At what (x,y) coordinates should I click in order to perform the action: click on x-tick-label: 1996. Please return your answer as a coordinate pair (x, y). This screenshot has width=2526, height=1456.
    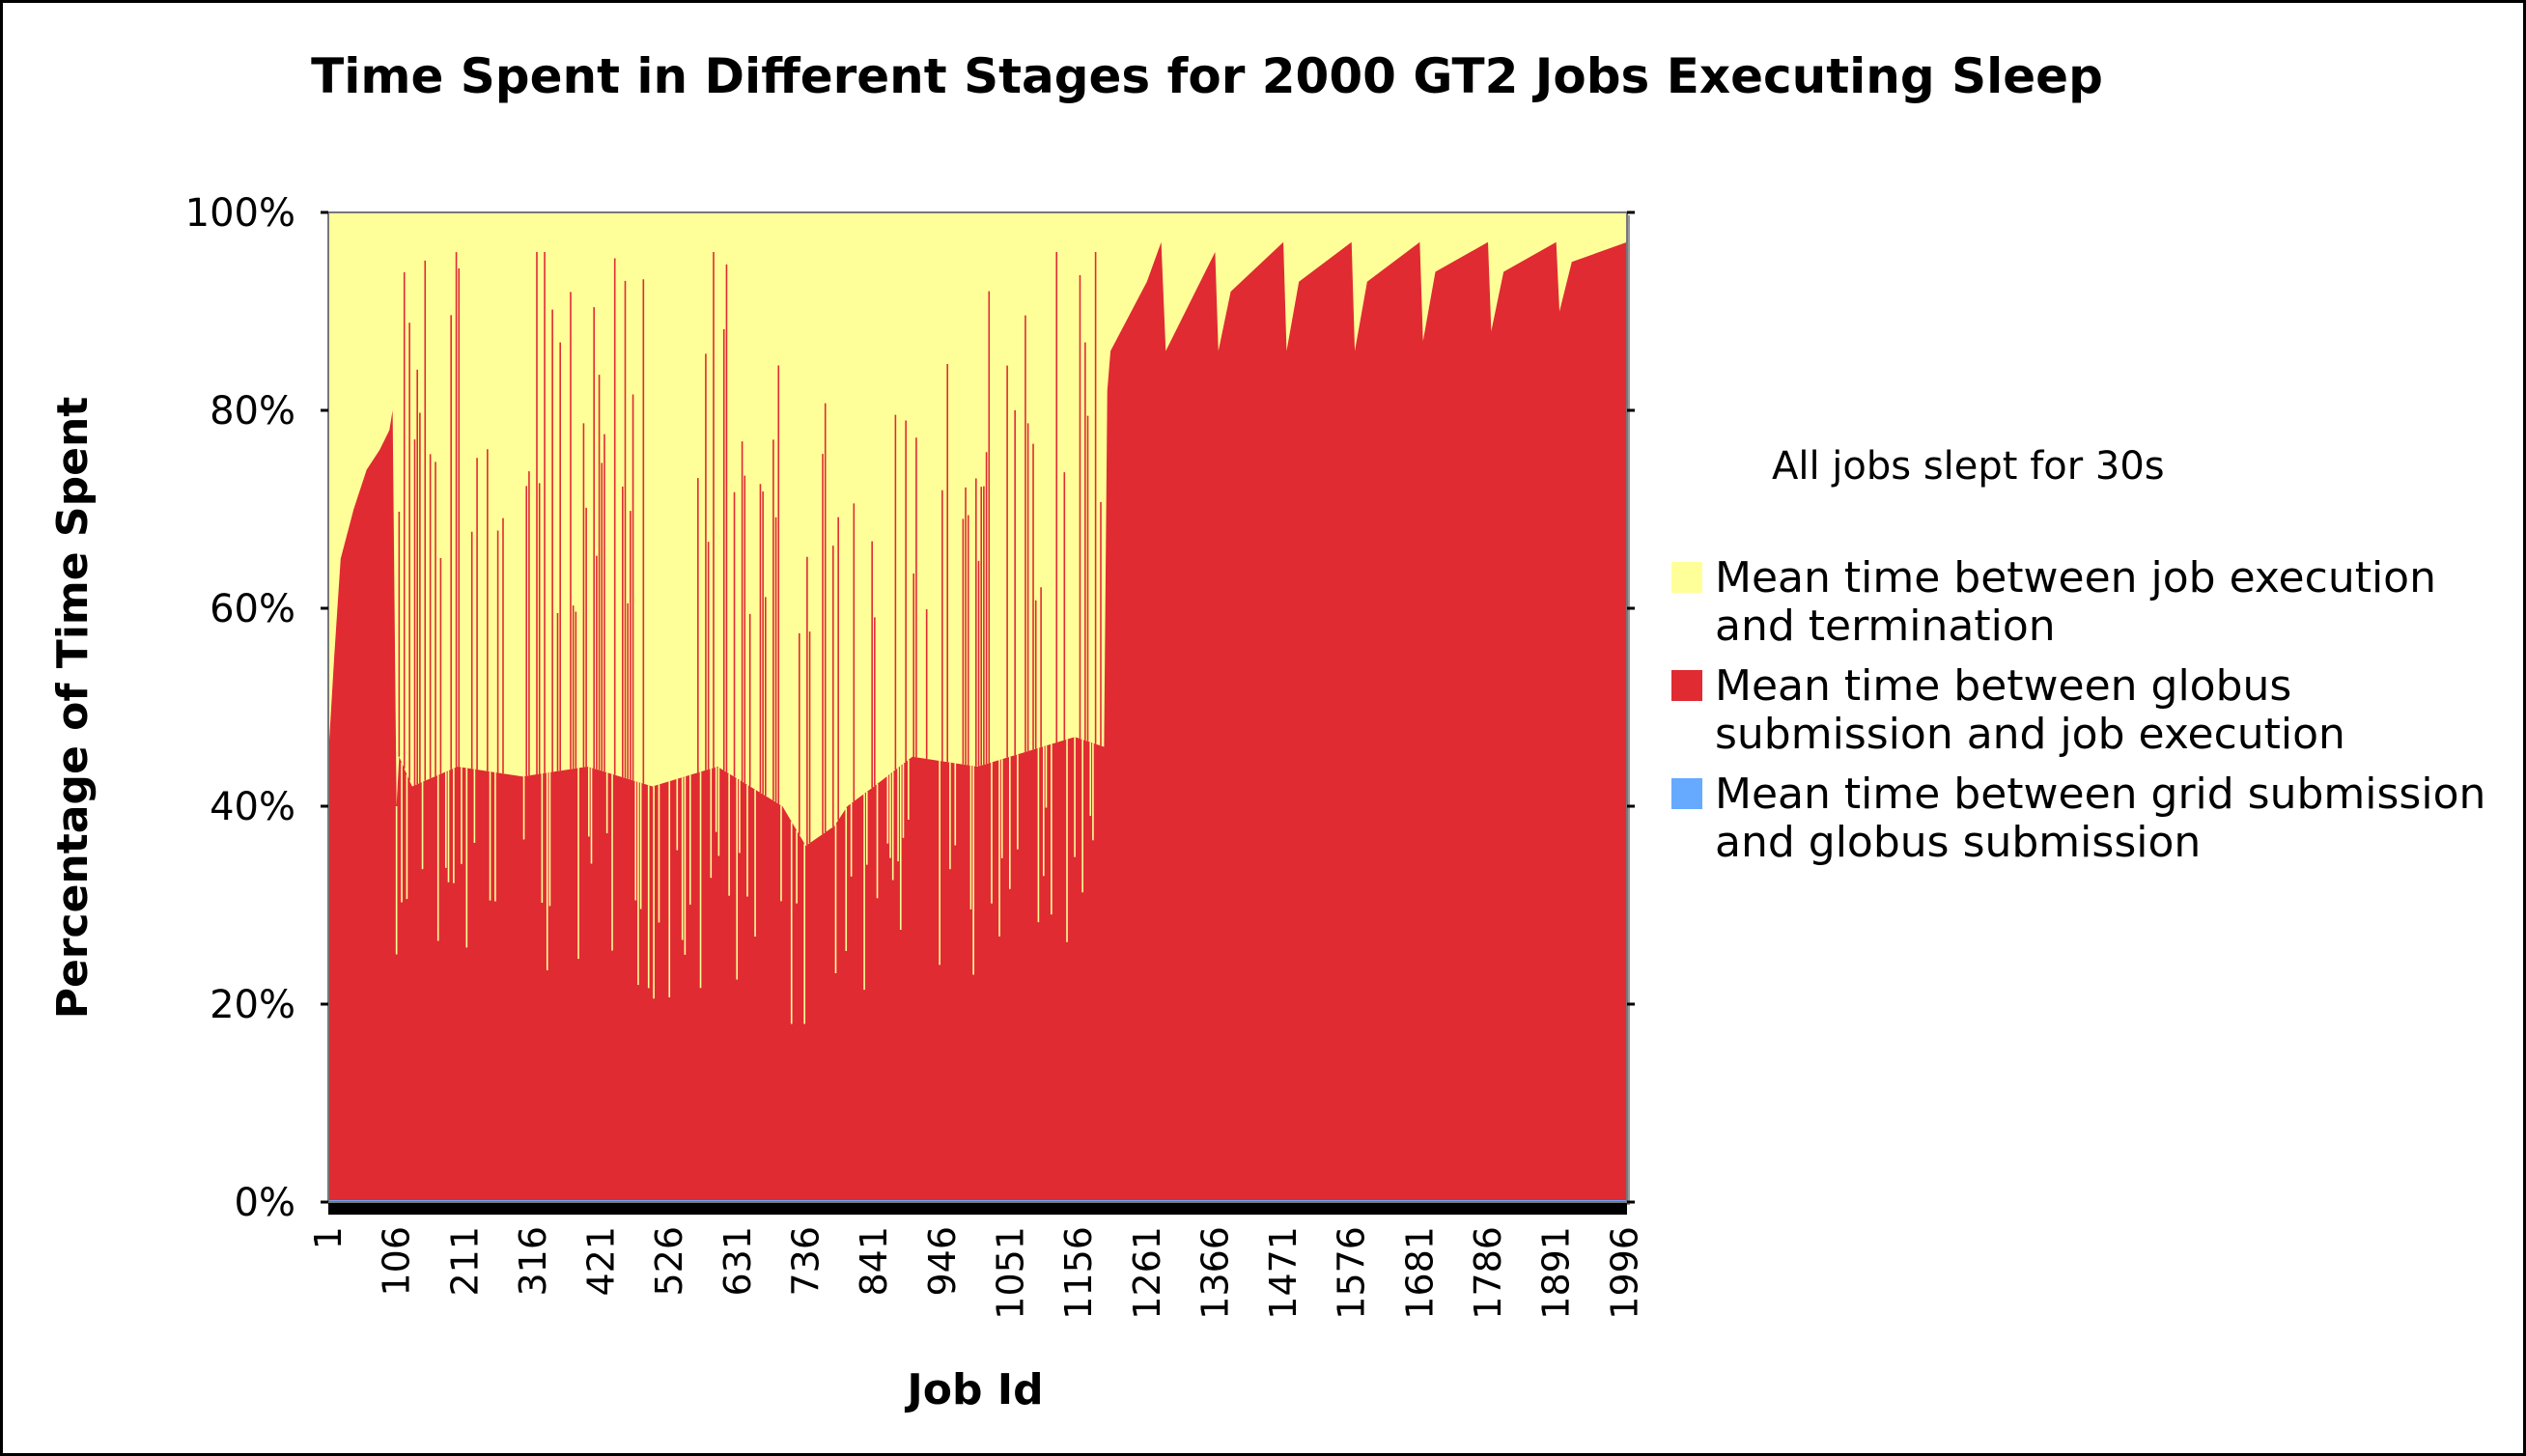
    Looking at the image, I should click on (1624, 1273).